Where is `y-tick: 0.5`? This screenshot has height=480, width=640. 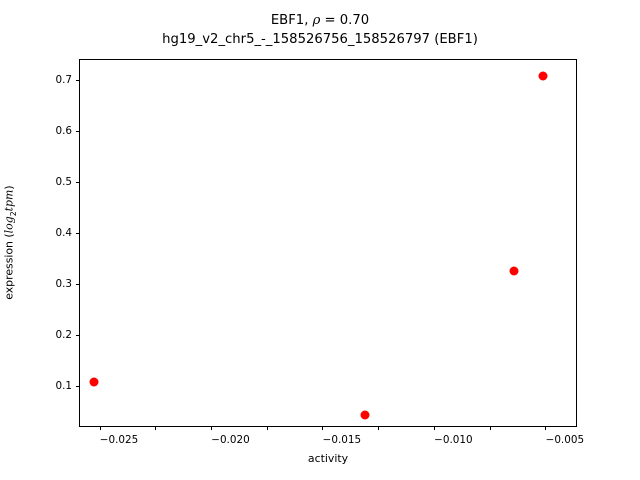 y-tick: 0.5 is located at coordinates (67, 182).